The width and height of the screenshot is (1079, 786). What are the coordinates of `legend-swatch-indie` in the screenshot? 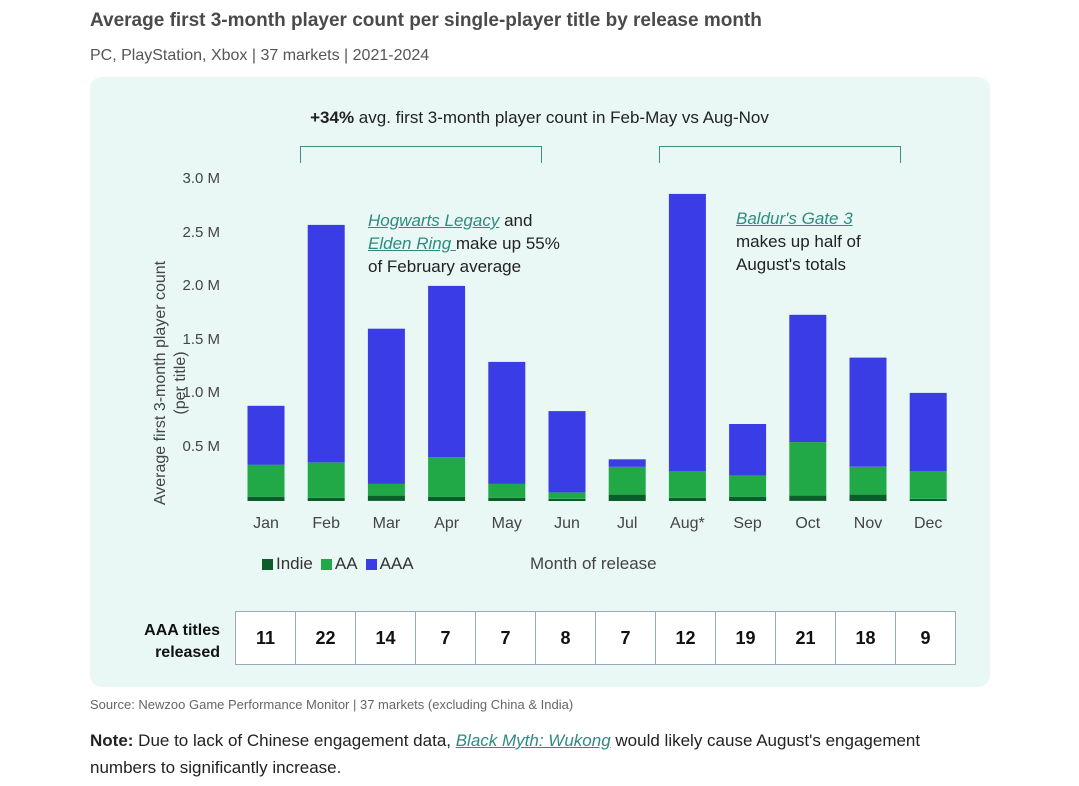 It's located at (267, 564).